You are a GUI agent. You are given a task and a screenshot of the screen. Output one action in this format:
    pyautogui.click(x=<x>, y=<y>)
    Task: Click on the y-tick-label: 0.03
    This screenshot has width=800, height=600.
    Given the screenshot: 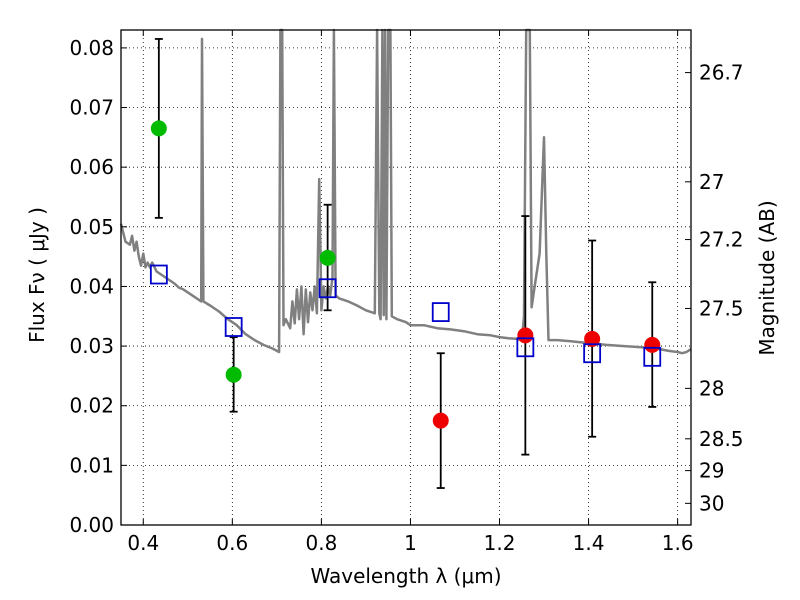 What is the action you would take?
    pyautogui.click(x=91, y=346)
    